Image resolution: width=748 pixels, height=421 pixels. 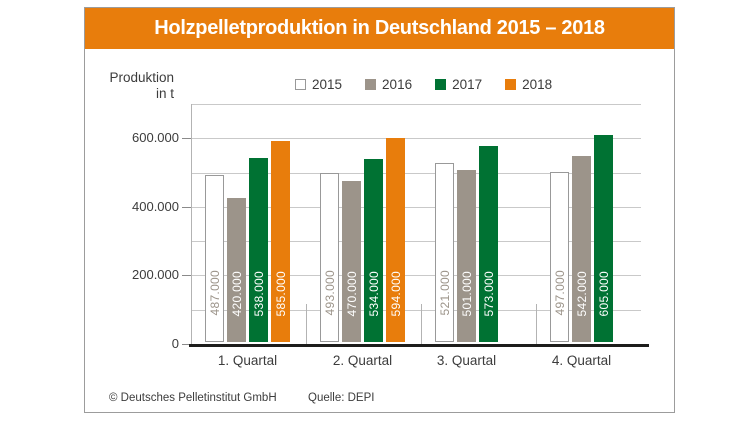 I want to click on y-axis-title-line1: Produktion, so click(x=141, y=77).